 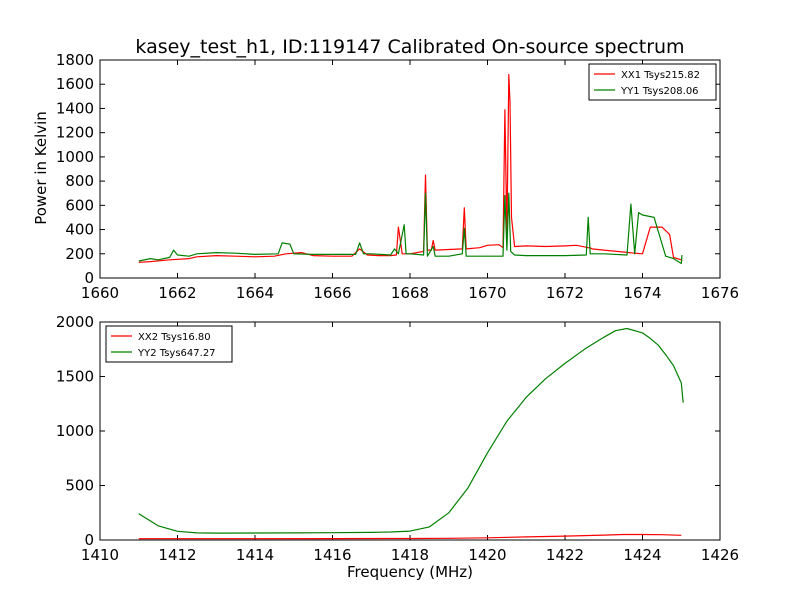 What do you see at coordinates (177, 293) in the screenshot?
I see `x-tick-label: 1662` at bounding box center [177, 293].